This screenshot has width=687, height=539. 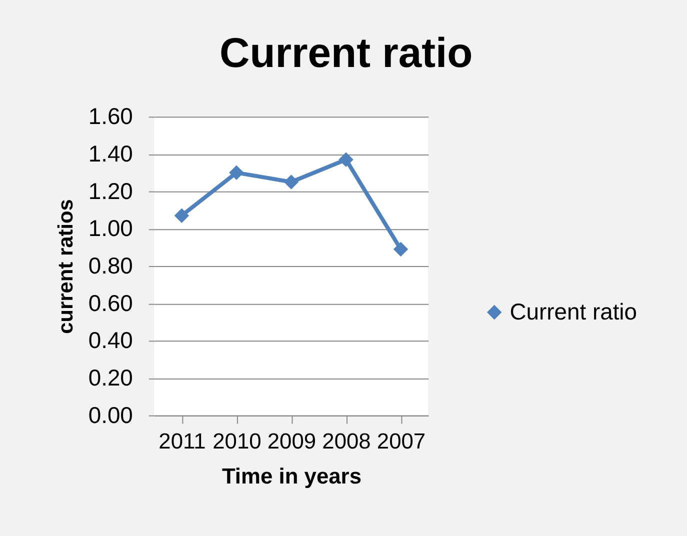 I want to click on x-tick-label: 2009, so click(x=291, y=441).